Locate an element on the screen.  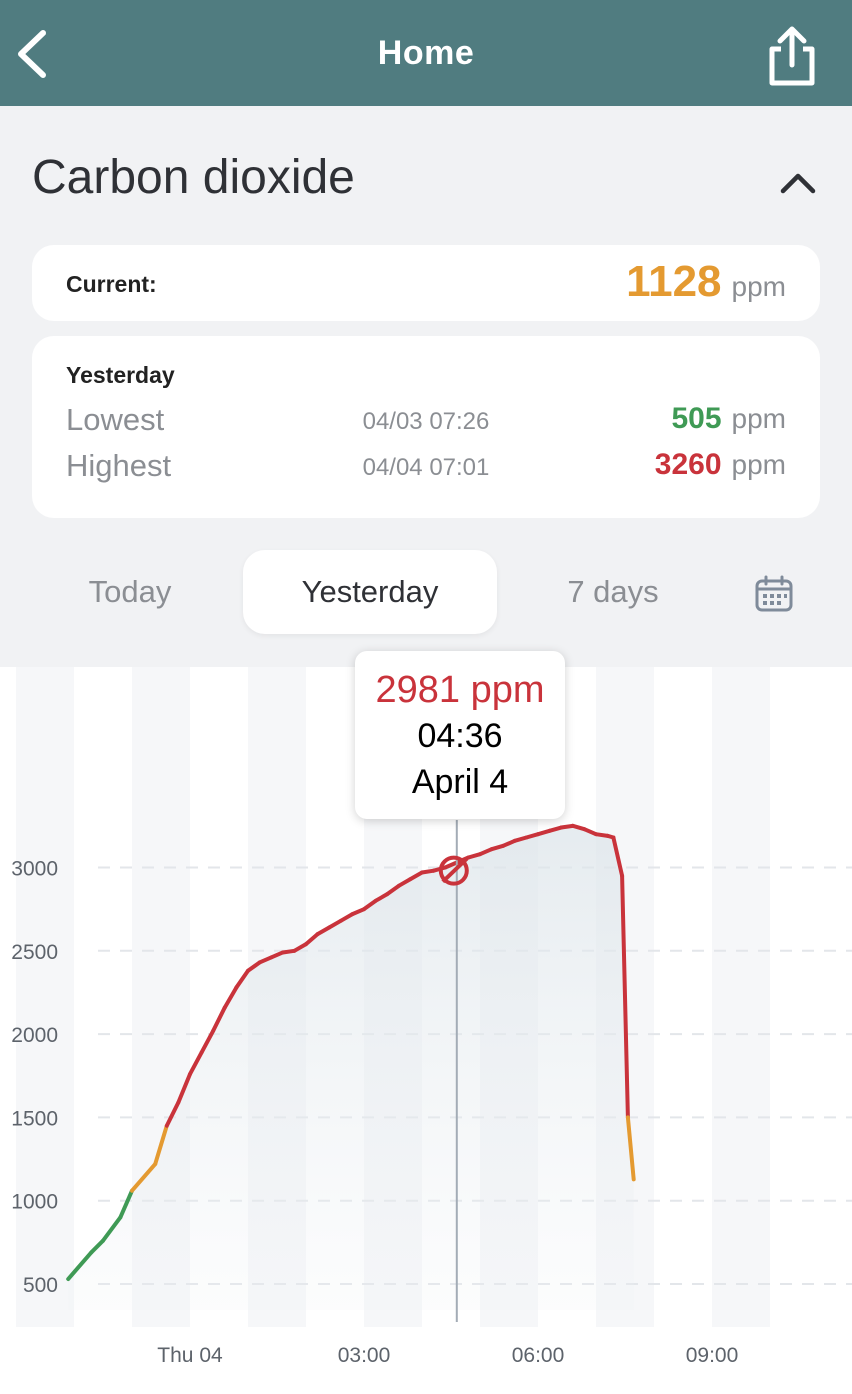
tab-yesterday: Yesterday is located at coordinates (370, 592).